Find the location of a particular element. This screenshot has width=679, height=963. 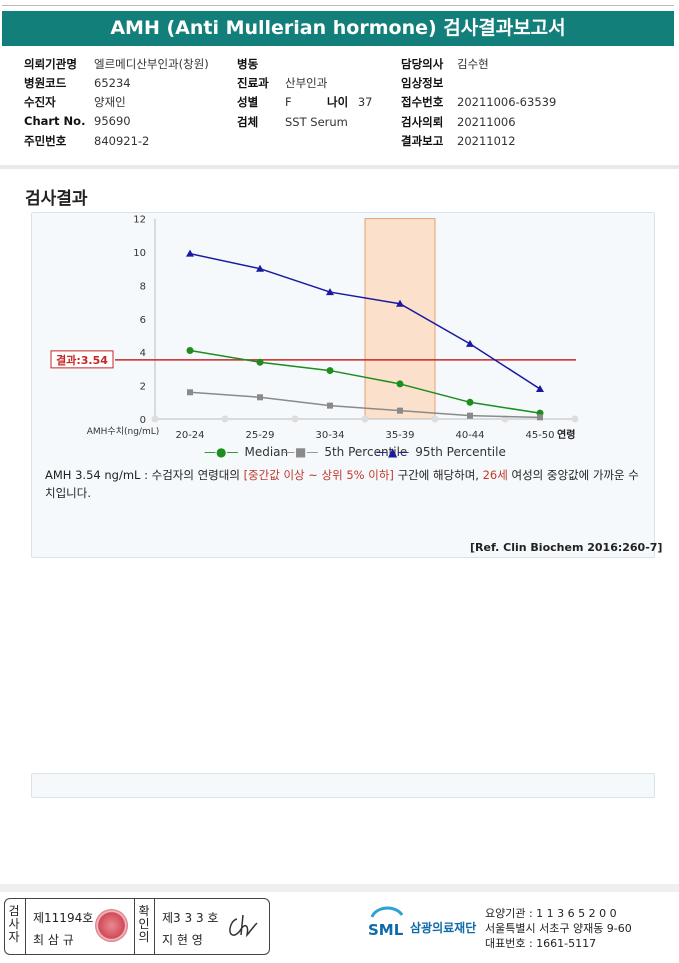

age-label: 나이 is located at coordinates (338, 102).